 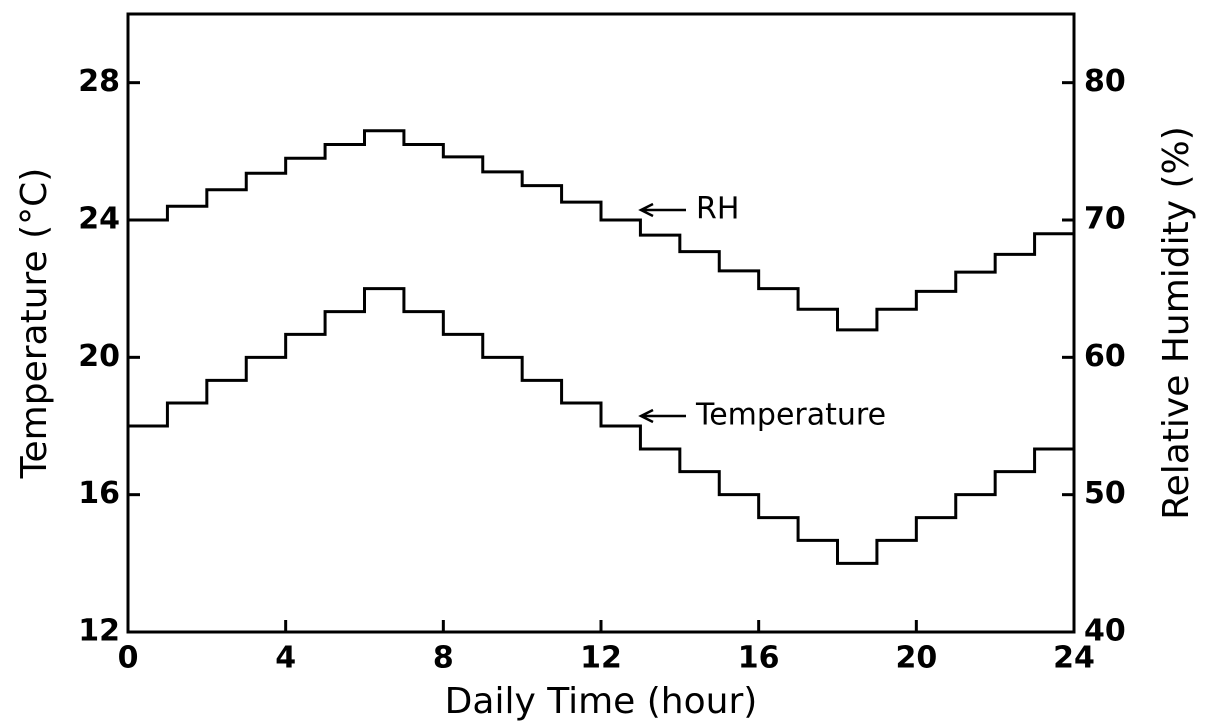 I want to click on x-axis-label: Daily Time (hour), so click(x=601, y=701).